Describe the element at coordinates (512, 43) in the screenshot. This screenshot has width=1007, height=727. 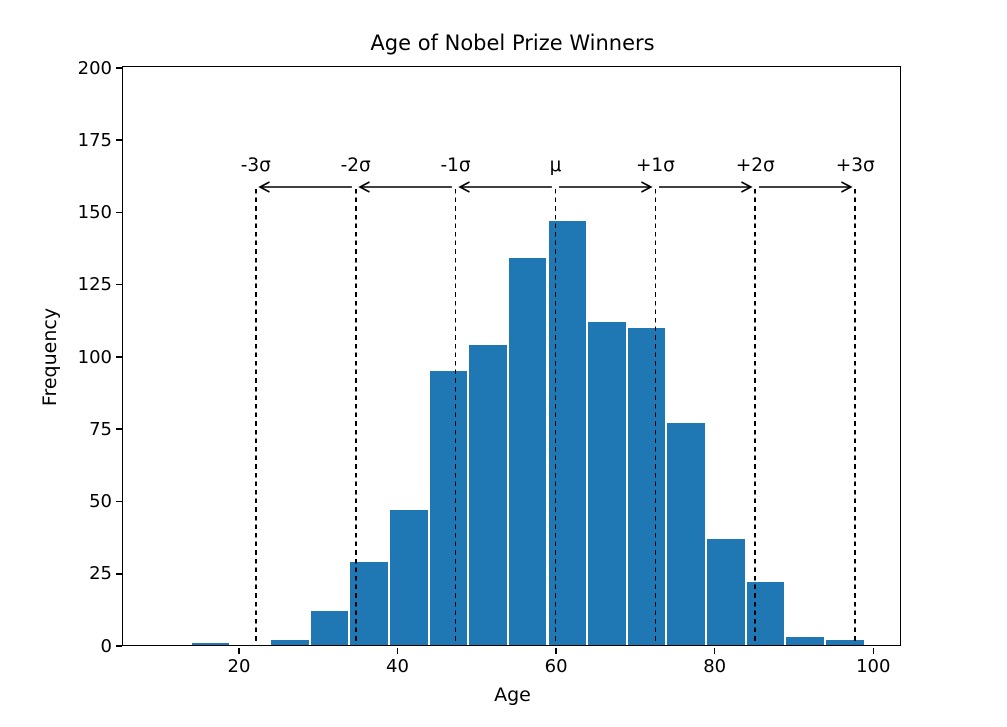
I see `chart-title: Age of Nobel Prize Winners` at that location.